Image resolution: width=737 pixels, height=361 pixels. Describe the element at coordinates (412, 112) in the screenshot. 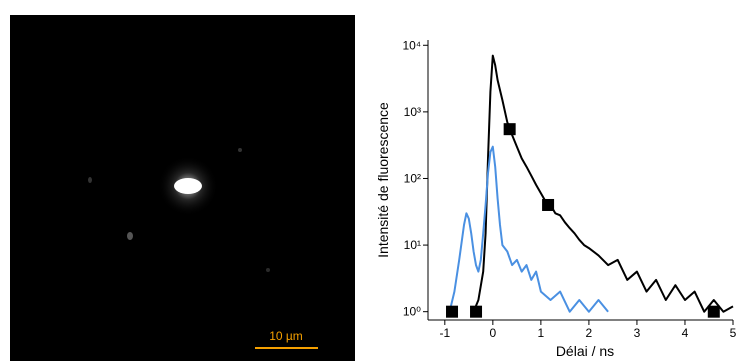

I see `y-tick-label: 10³` at that location.